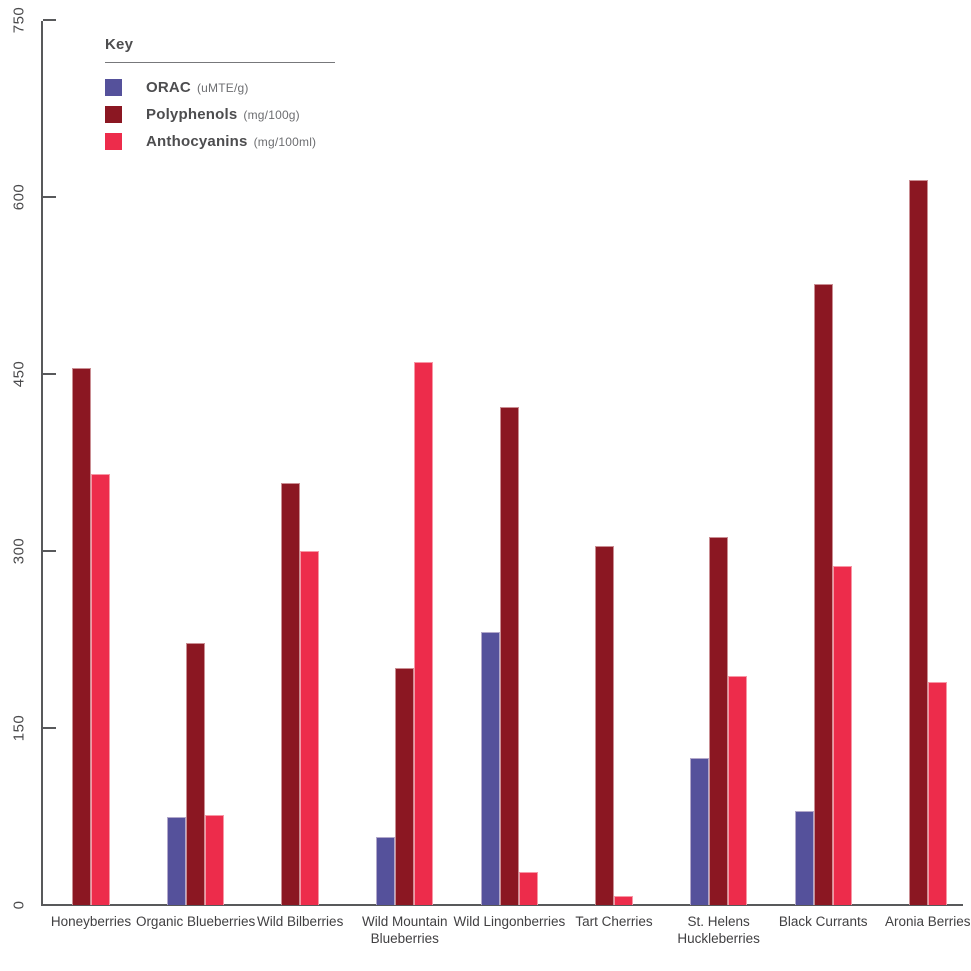 Image resolution: width=971 pixels, height=971 pixels. Describe the element at coordinates (192, 114) in the screenshot. I see `legend-label-polyphenols: Polyphenols` at that location.